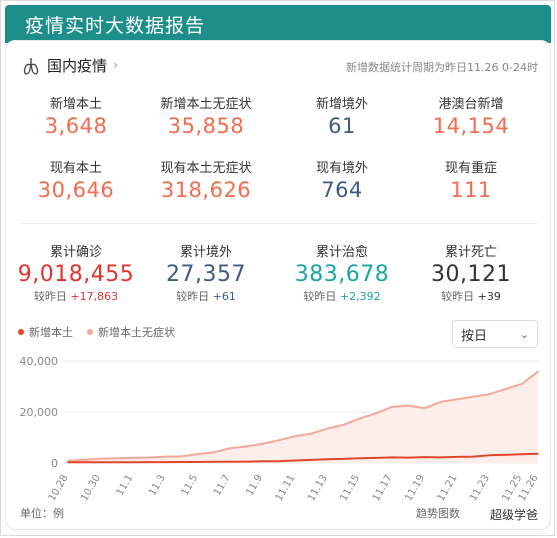 This screenshot has width=557, height=538. What do you see at coordinates (157, 485) in the screenshot?
I see `x-tick-label: 11.3` at bounding box center [157, 485].